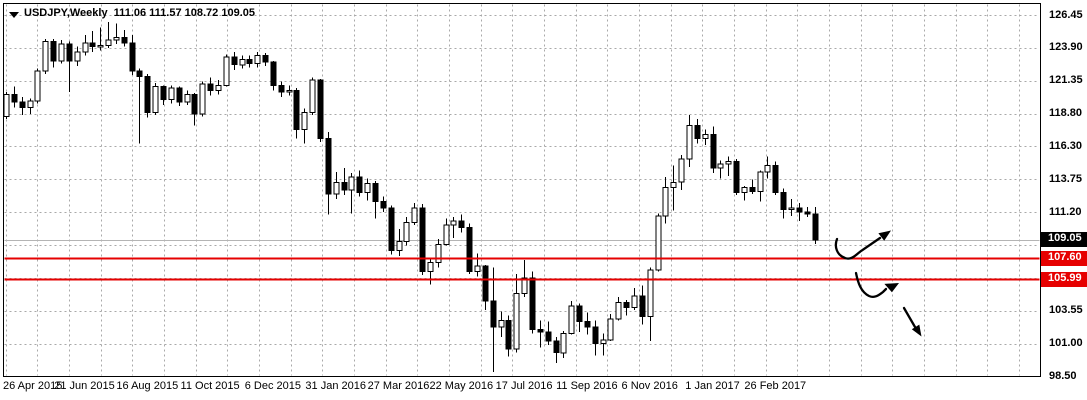  What do you see at coordinates (1066, 310) in the screenshot?
I see `price-label: 103.55` at bounding box center [1066, 310].